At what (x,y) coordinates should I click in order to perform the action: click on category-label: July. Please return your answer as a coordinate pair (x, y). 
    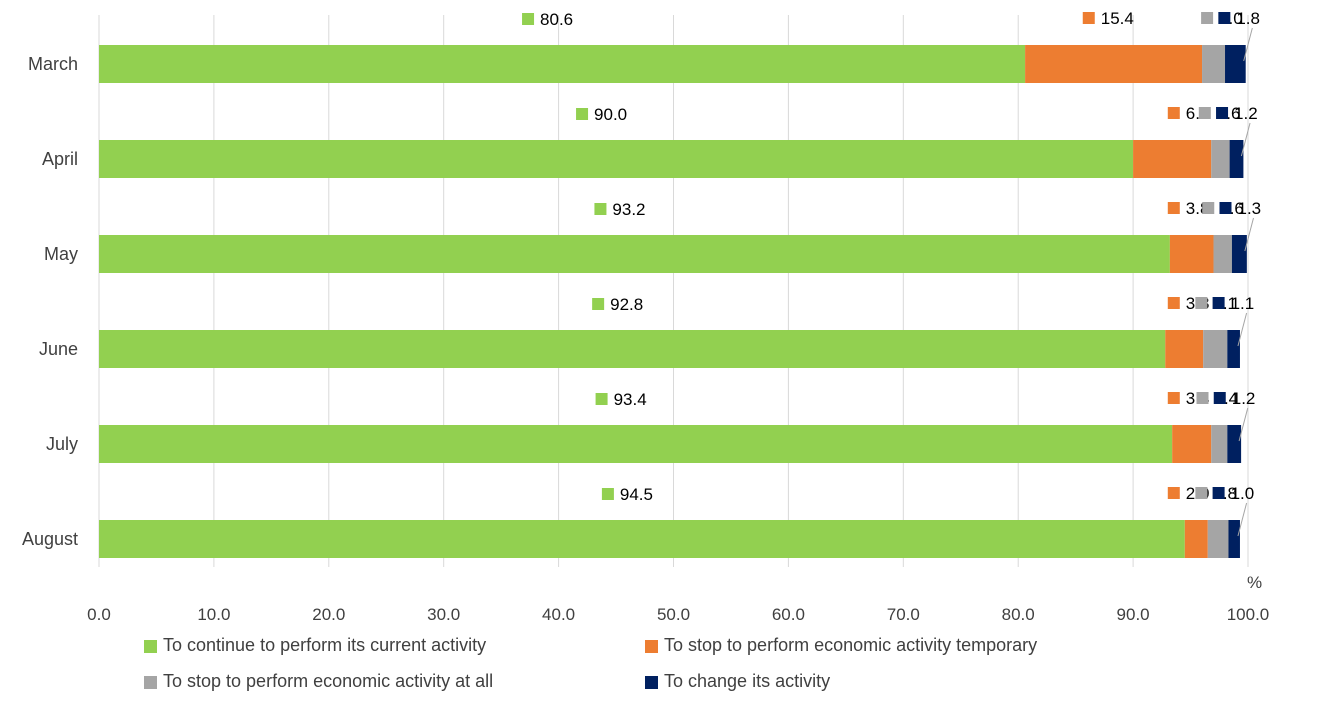
    Looking at the image, I should click on (62, 444).